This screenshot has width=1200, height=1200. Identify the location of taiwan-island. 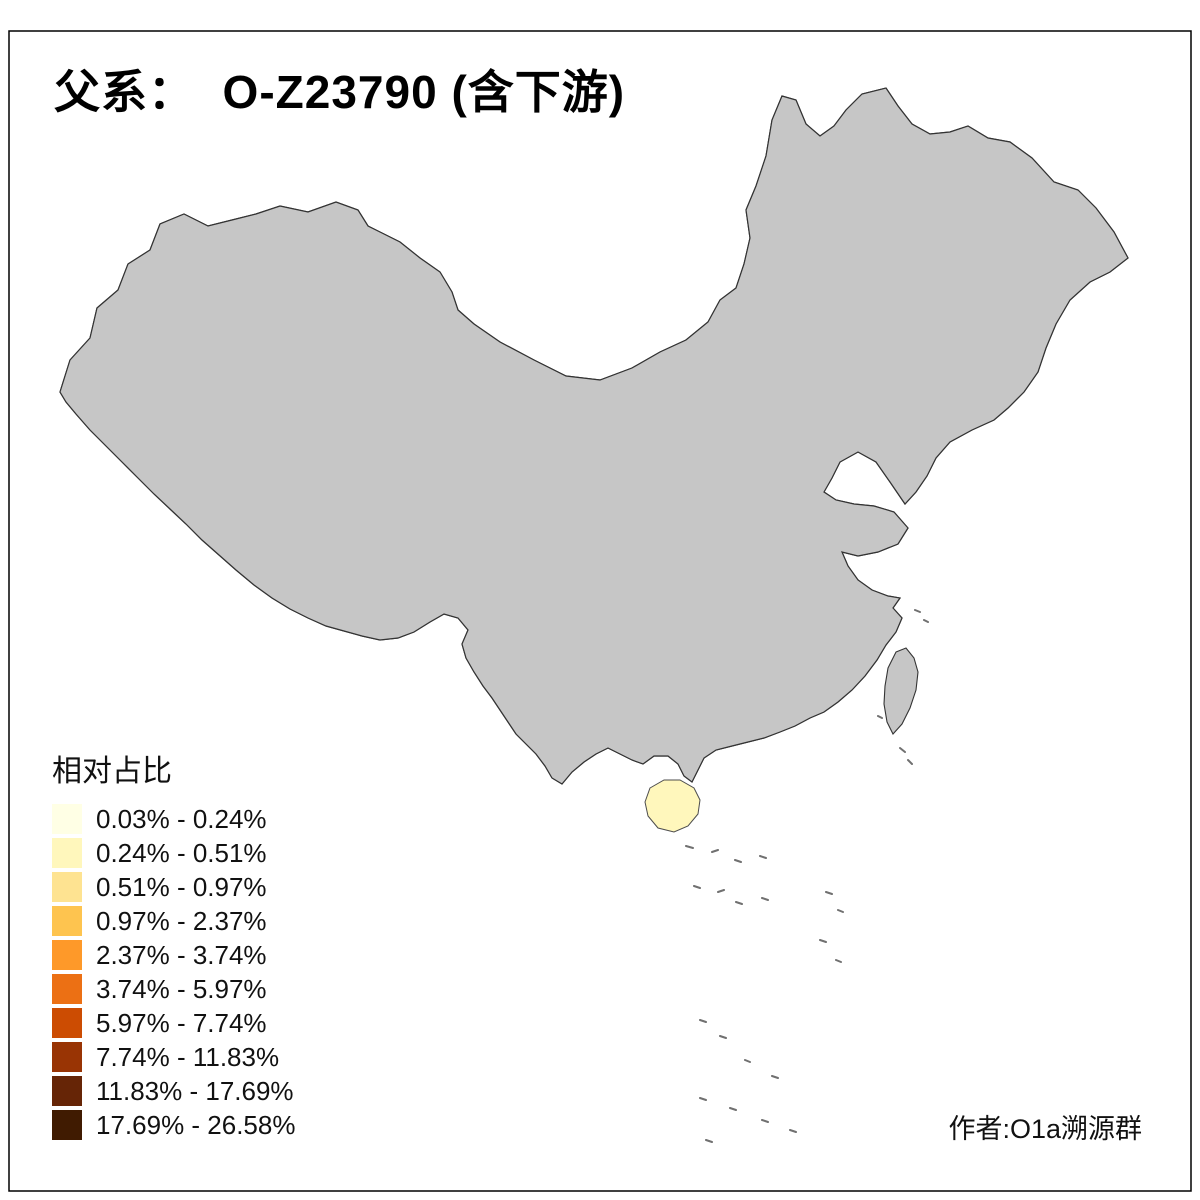
(901, 691).